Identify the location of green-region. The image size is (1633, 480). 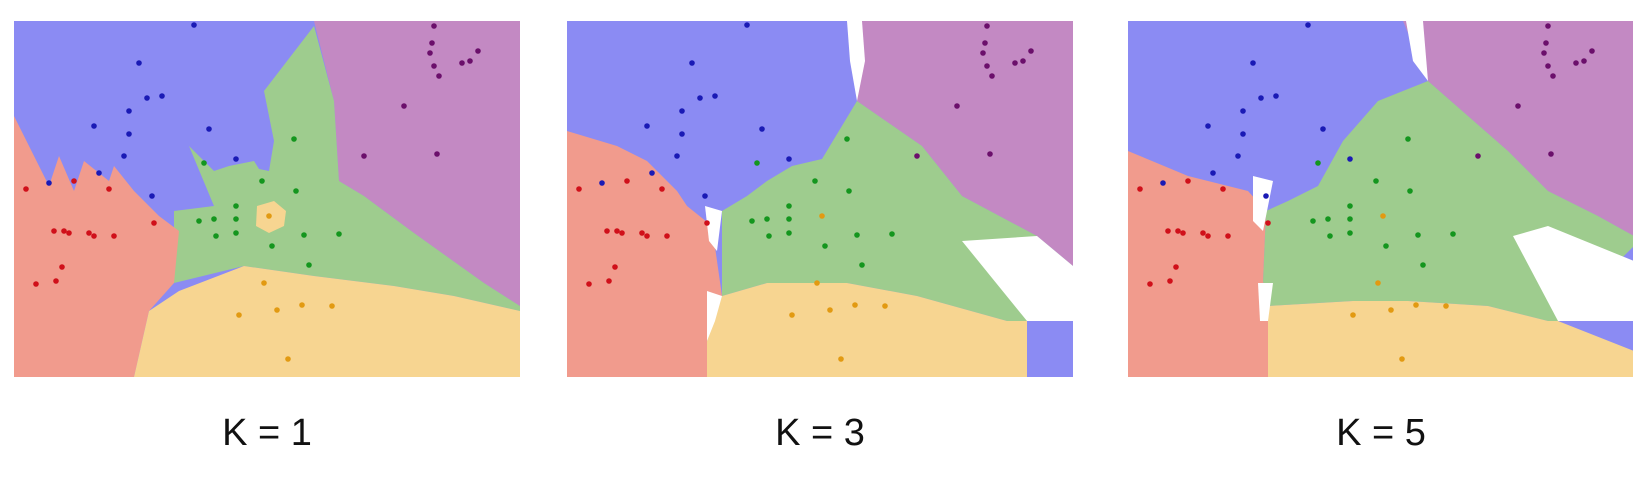
(347, 168).